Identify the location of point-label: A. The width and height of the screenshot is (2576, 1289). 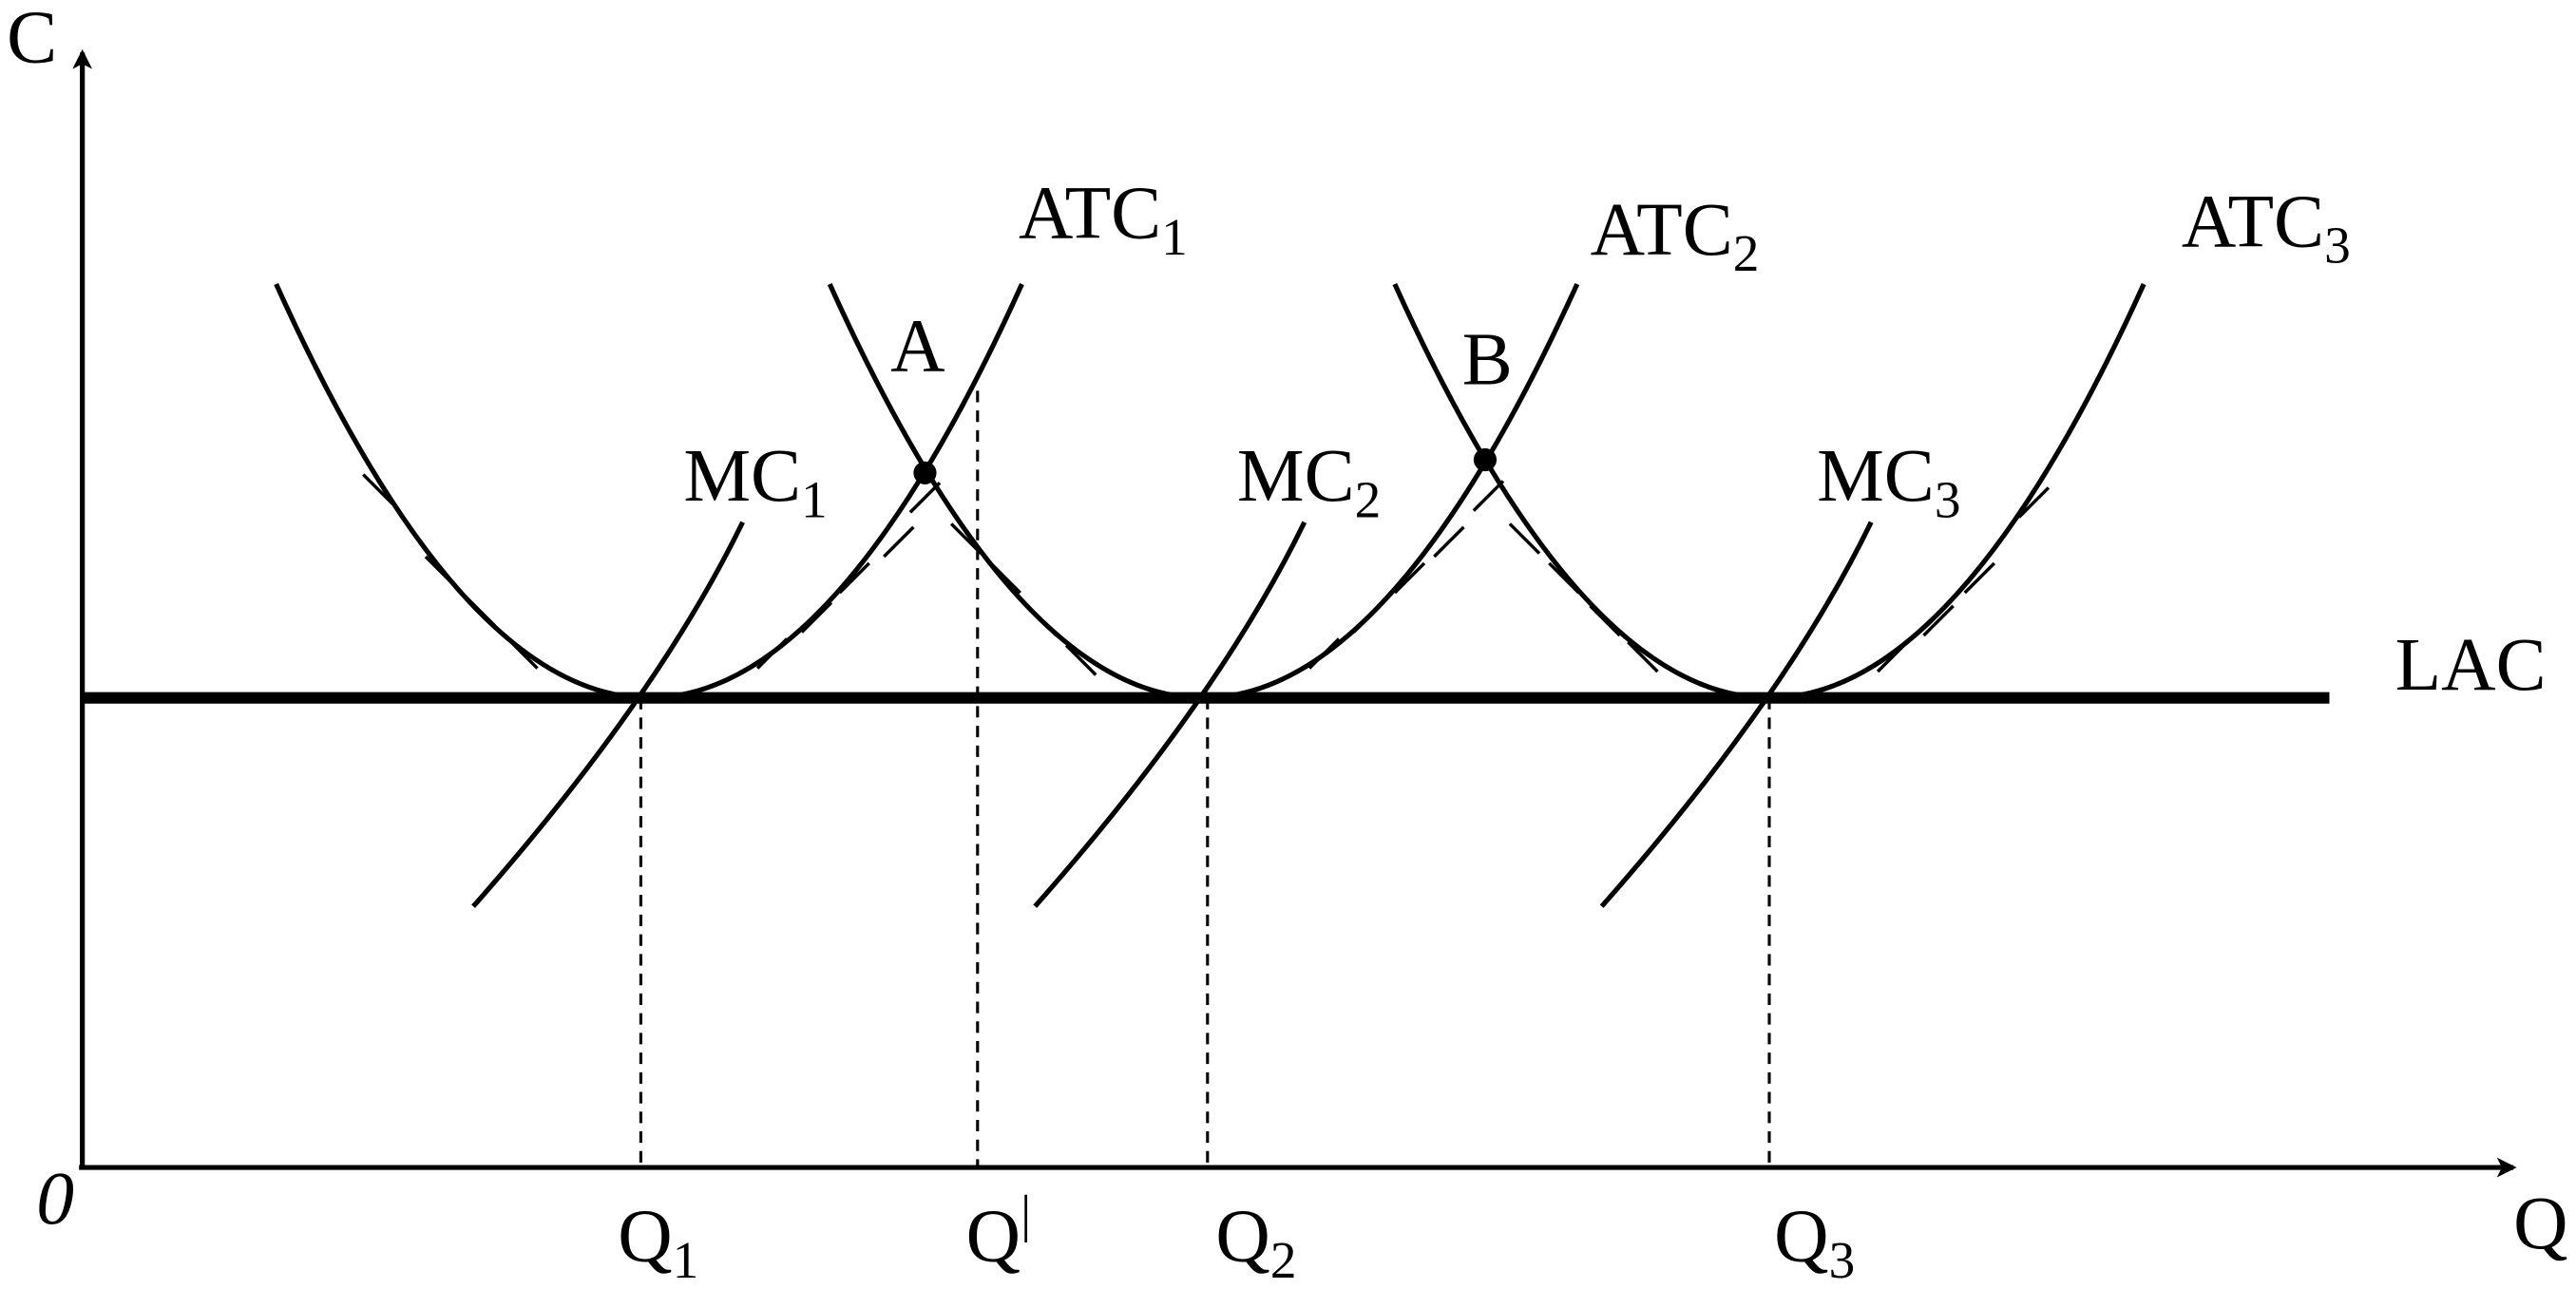
(917, 347).